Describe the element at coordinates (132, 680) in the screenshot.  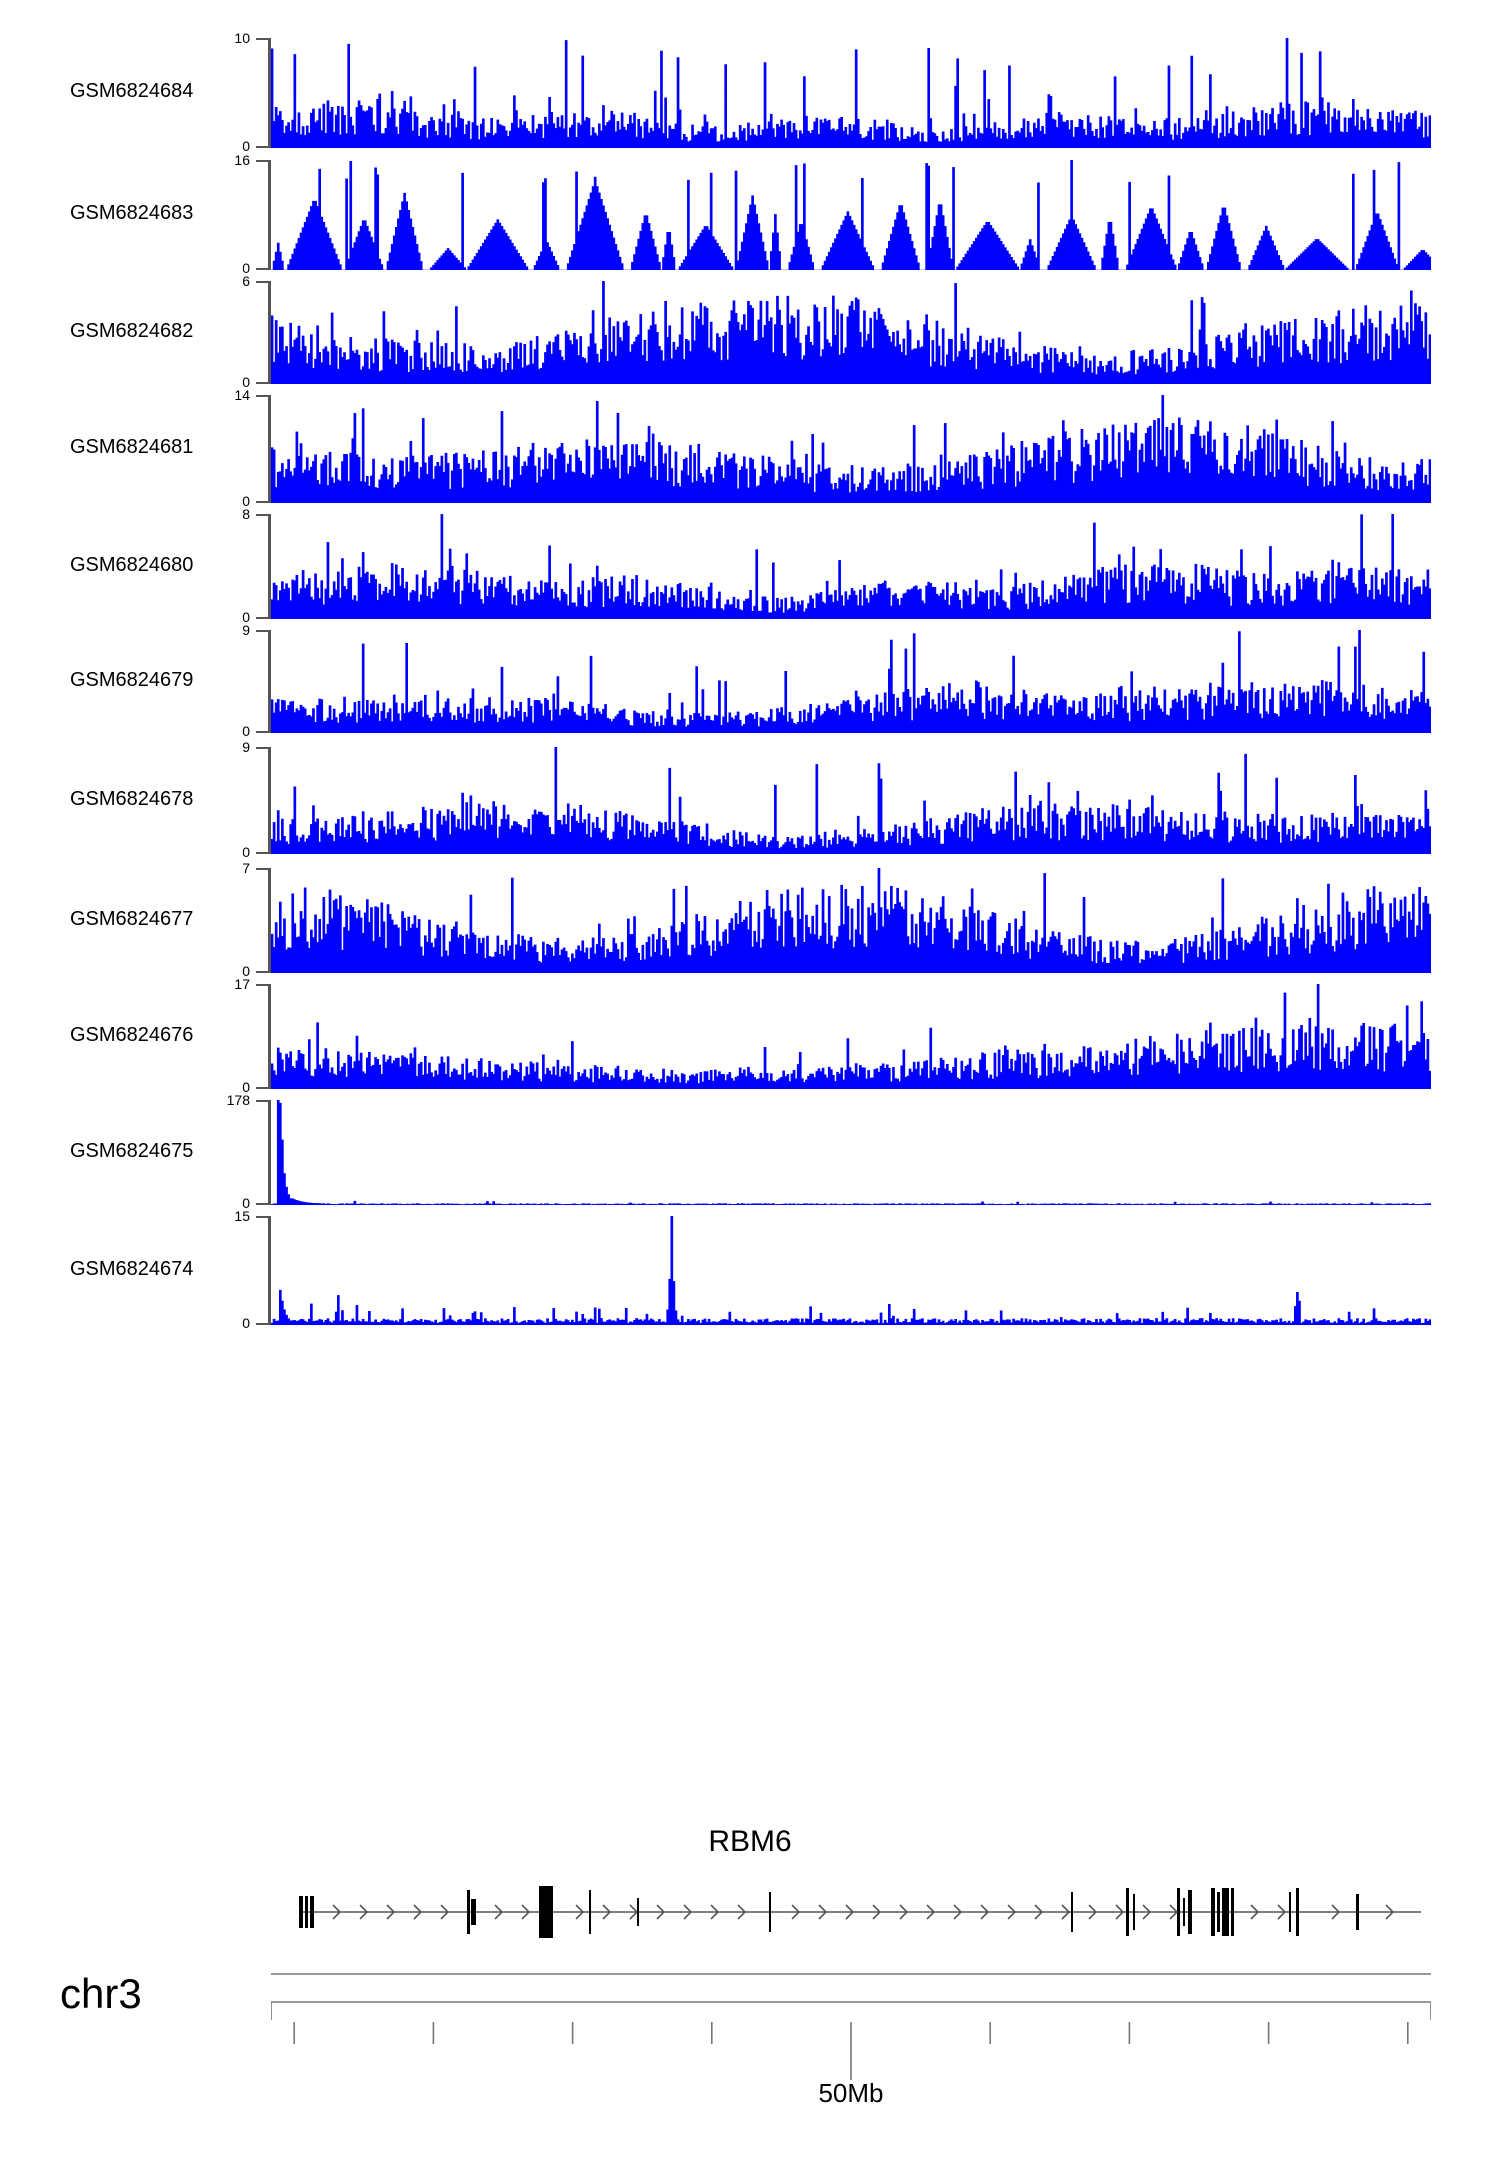
I see `track-label-gsm6824679: GSM6824679` at that location.